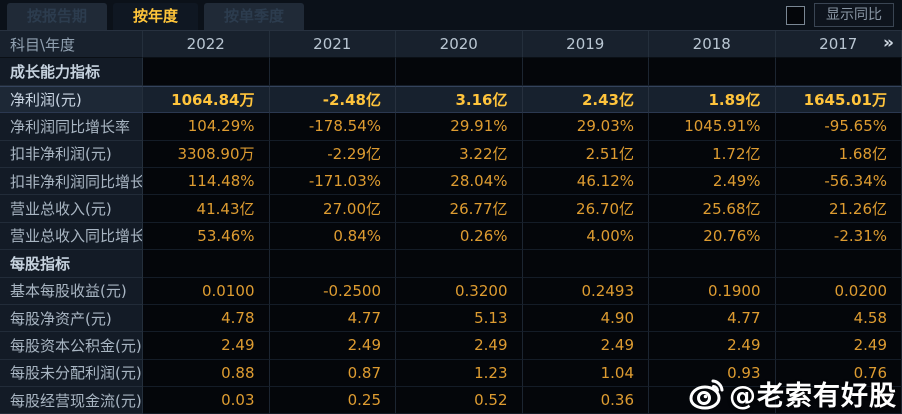 This screenshot has height=414, width=902. Describe the element at coordinates (585, 209) in the screenshot. I see `cell-value: 26.70亿` at that location.